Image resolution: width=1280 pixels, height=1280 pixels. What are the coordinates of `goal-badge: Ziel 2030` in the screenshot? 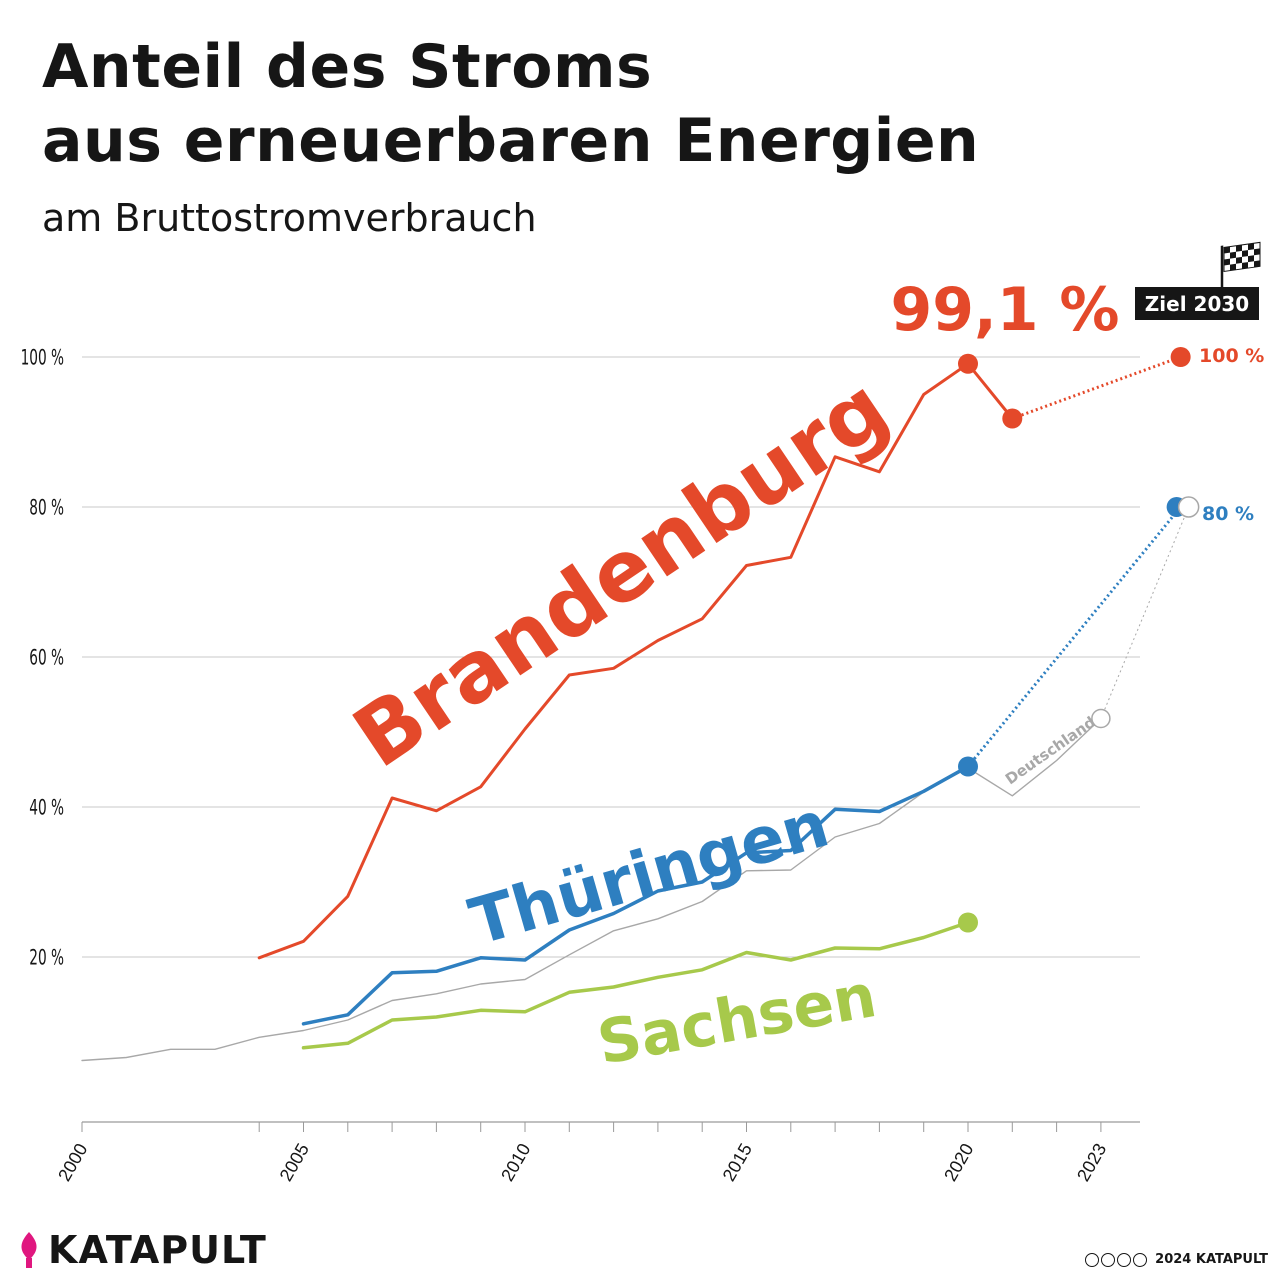 It's located at (1197, 303).